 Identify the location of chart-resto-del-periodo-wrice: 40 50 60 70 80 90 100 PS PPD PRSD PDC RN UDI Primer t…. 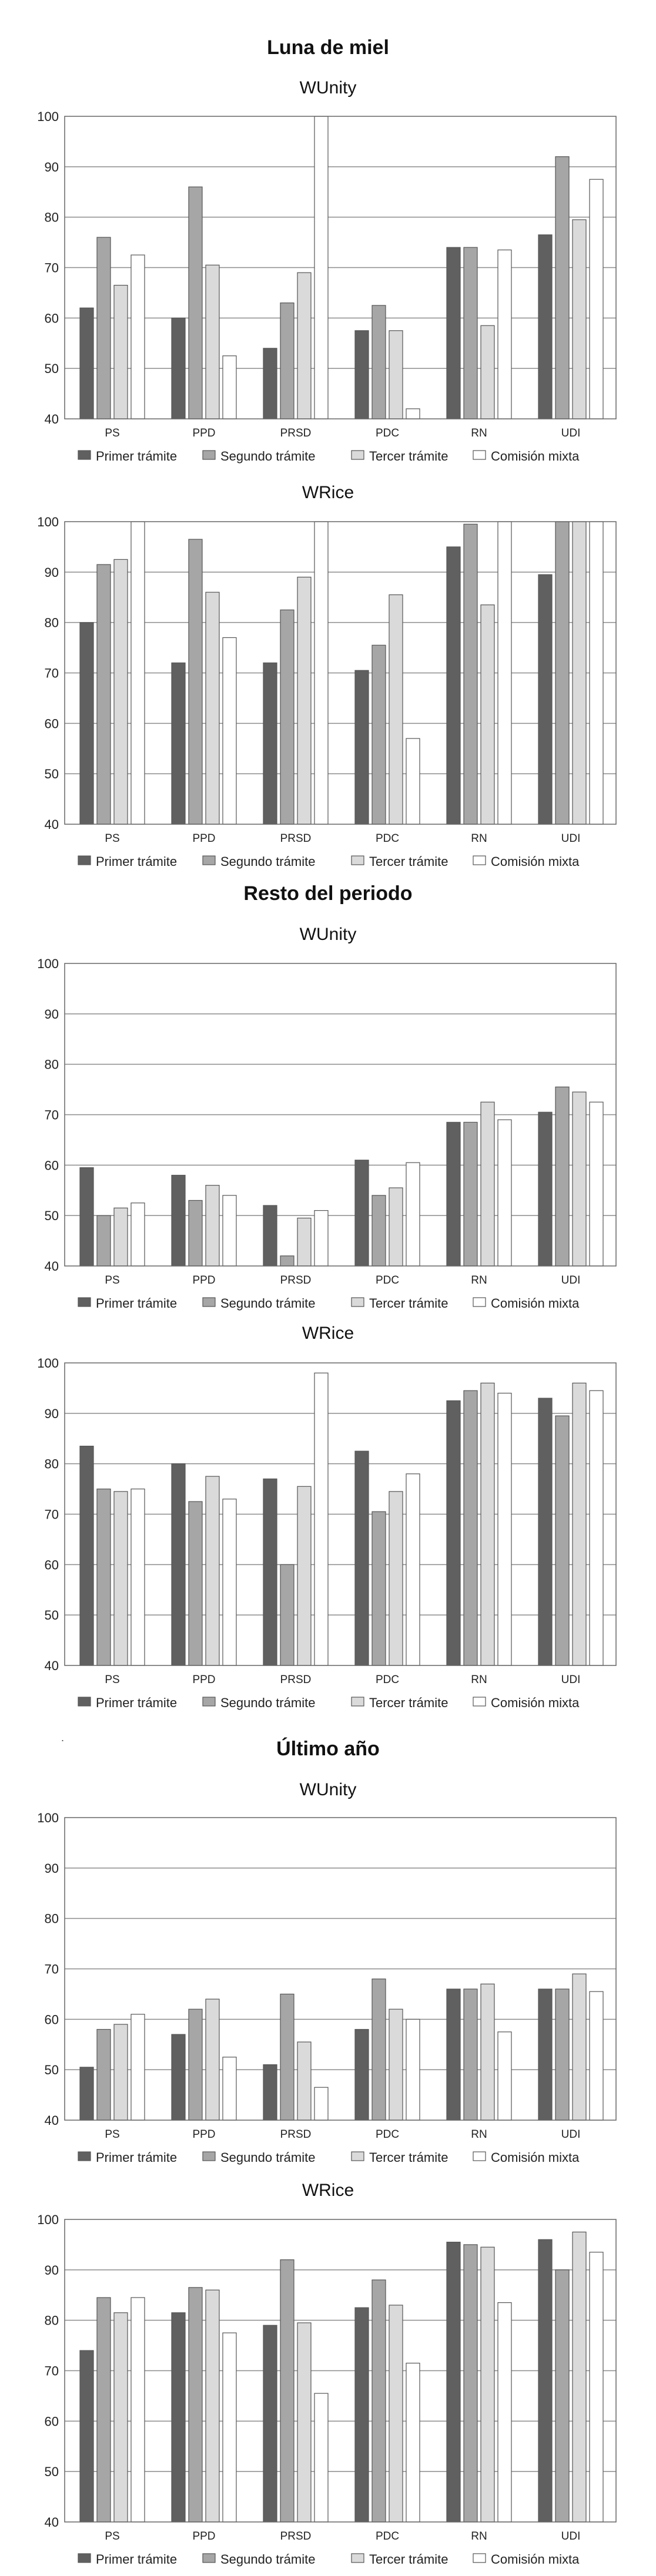
(327, 1533).